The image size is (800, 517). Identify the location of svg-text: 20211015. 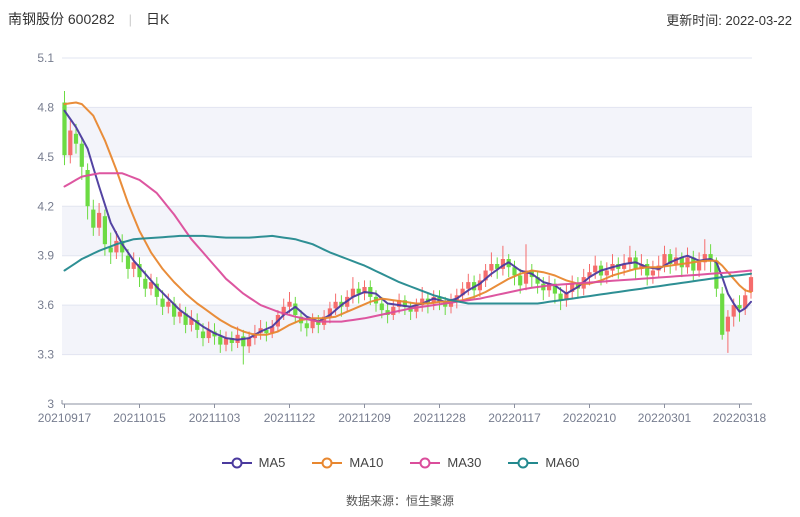
(139, 418).